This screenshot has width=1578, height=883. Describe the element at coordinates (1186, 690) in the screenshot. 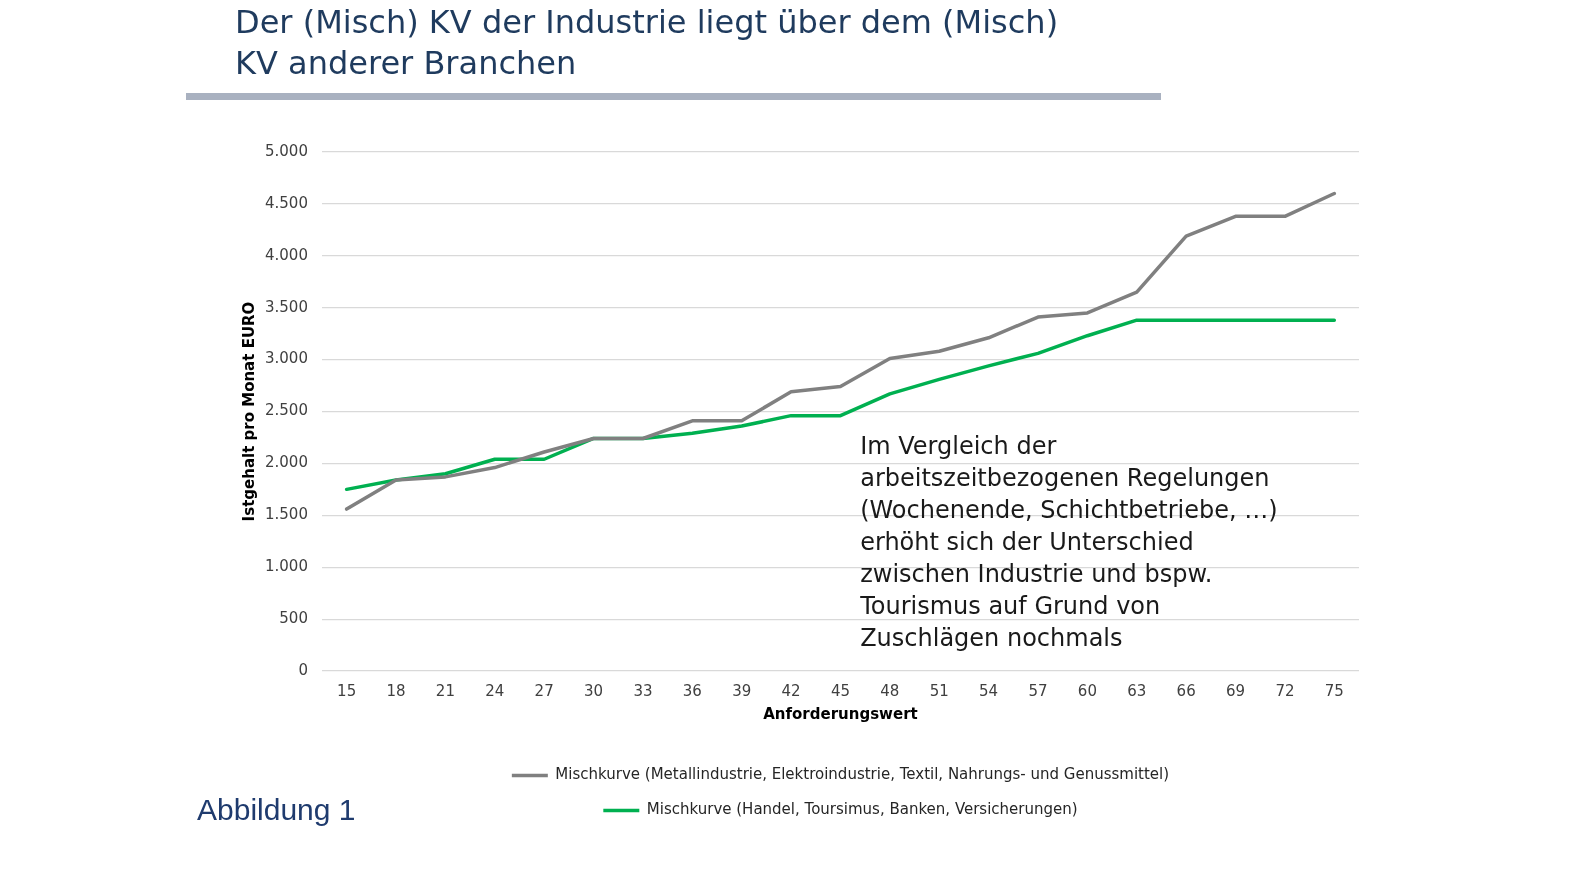

I see `x-tick-label: 66` at that location.